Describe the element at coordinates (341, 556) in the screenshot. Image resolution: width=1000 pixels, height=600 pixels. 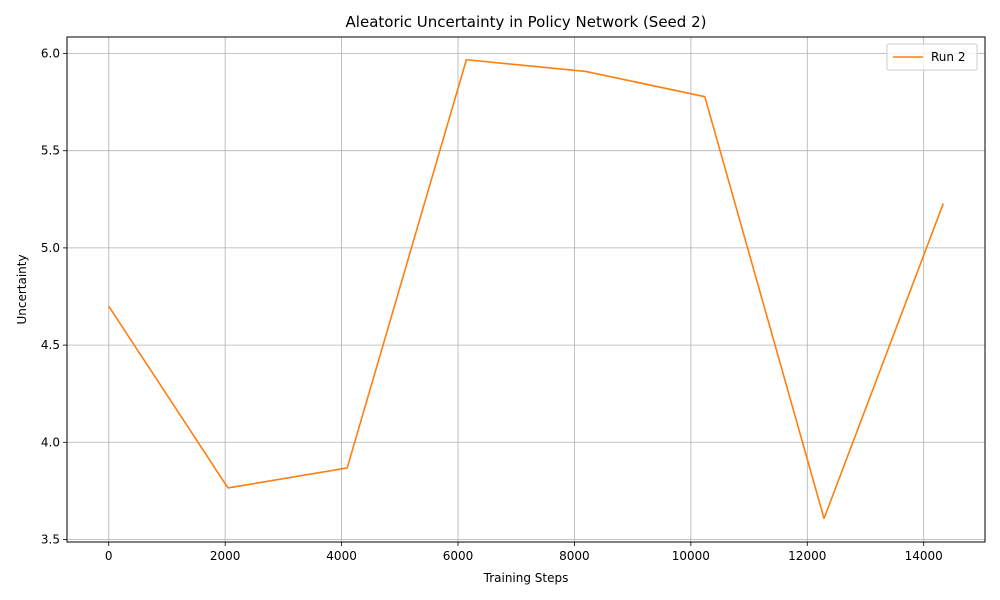
I see `x-tick-label: 4000` at that location.